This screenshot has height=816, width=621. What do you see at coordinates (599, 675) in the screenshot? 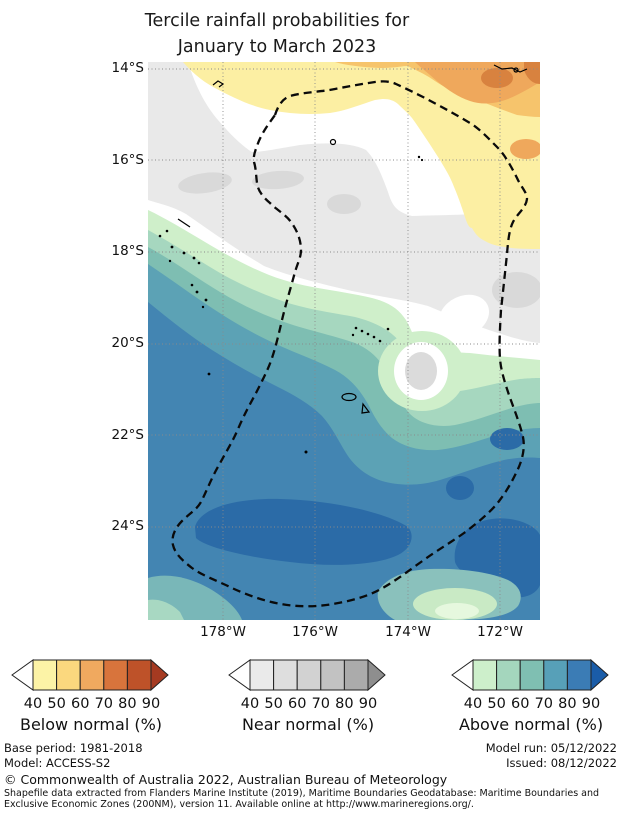
I see `above-right-arrow` at bounding box center [599, 675].